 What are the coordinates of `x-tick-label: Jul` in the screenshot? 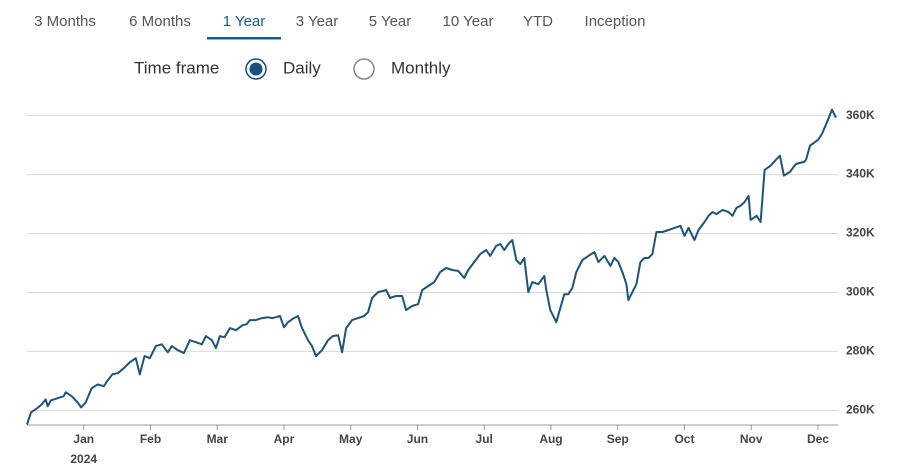 It's located at (484, 439).